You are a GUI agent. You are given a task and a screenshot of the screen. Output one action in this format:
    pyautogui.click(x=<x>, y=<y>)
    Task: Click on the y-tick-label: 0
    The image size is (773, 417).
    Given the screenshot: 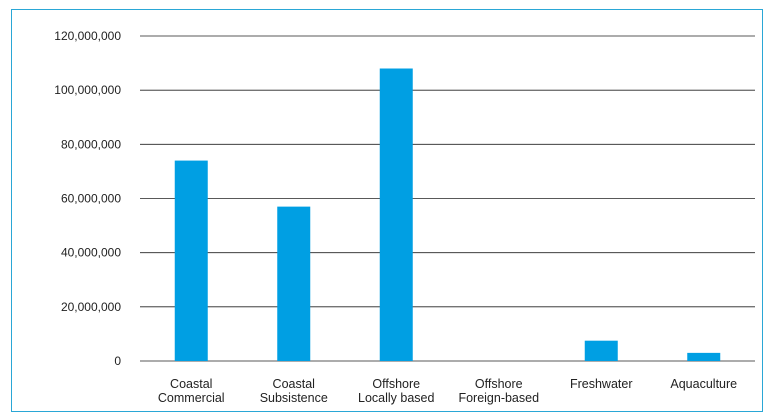 What is the action you would take?
    pyautogui.click(x=117, y=361)
    